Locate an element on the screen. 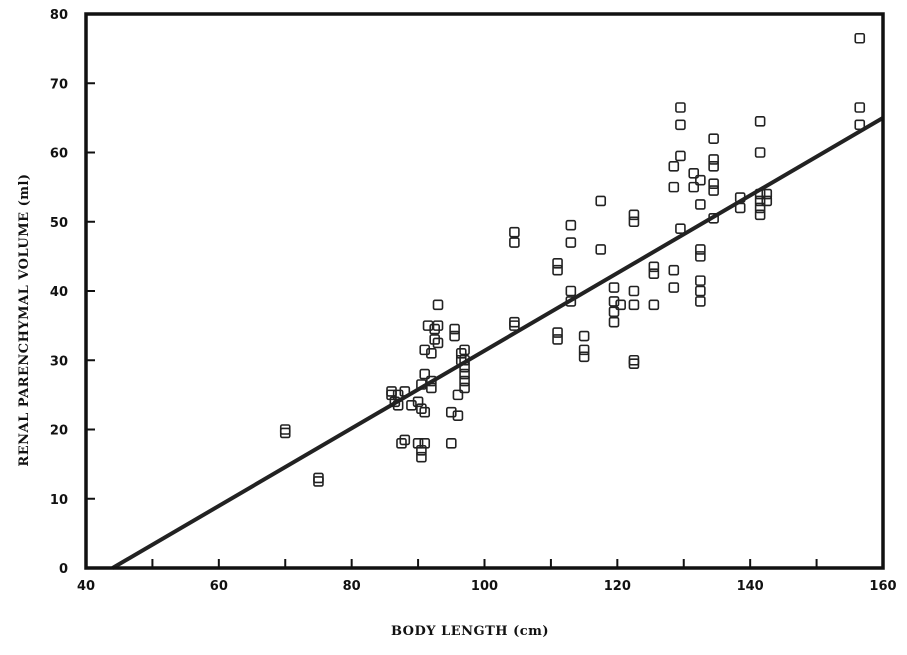  y-tick-label: 10 is located at coordinates (59, 500).